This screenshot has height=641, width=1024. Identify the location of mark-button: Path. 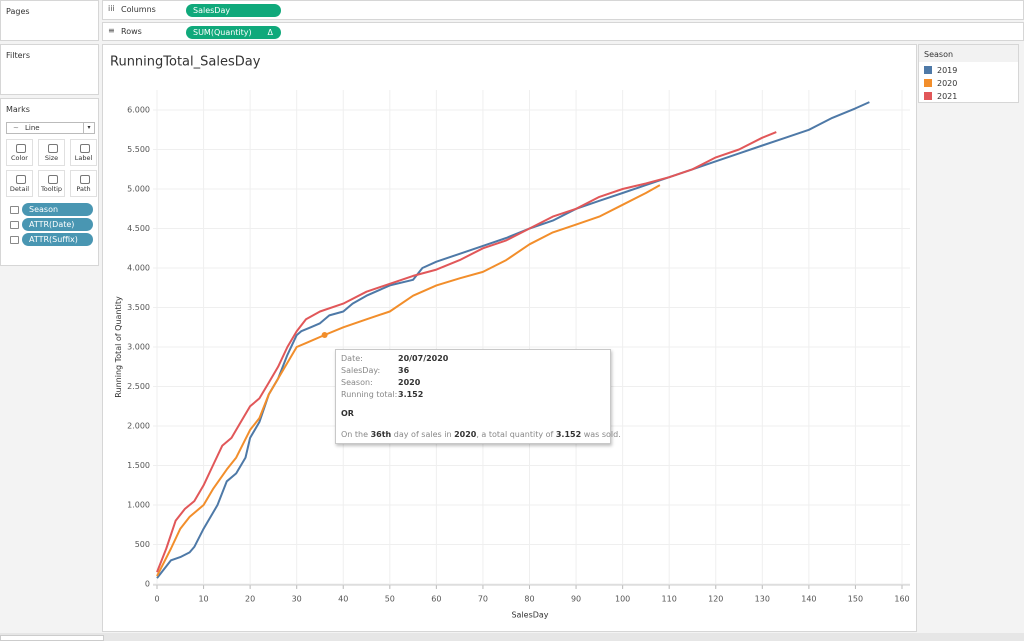
(83, 183).